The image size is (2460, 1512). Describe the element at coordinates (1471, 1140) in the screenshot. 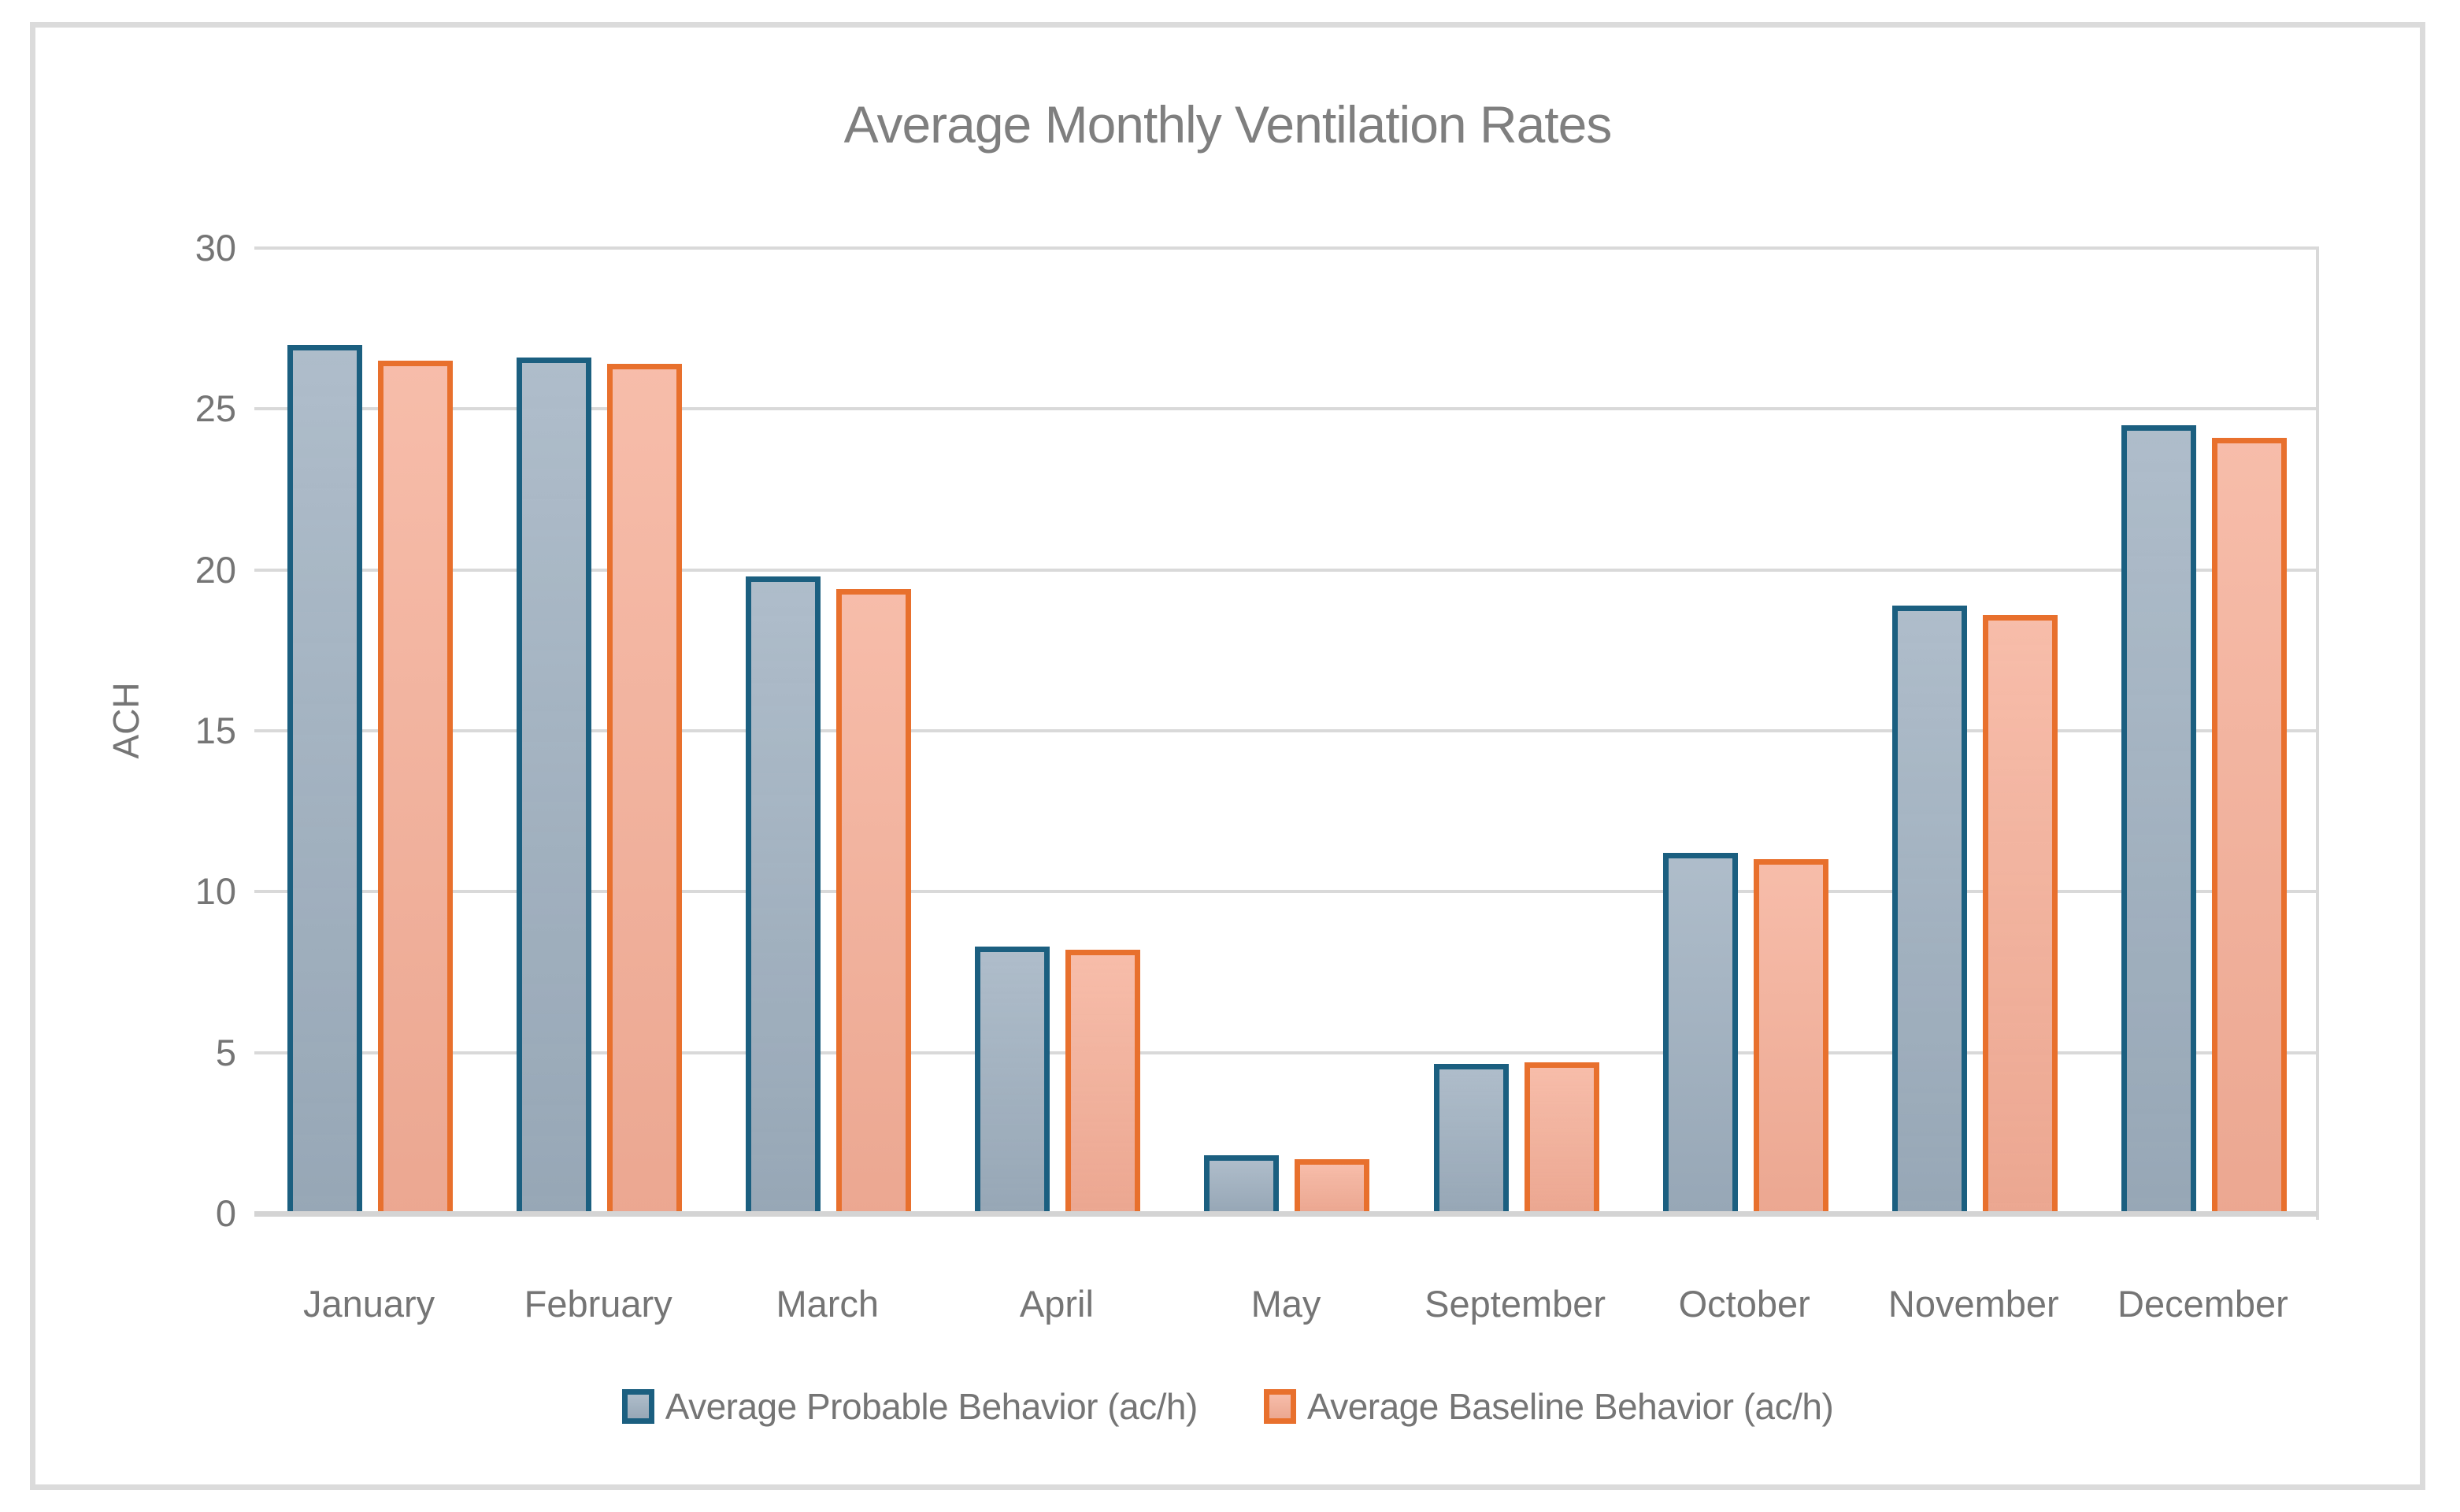

I see `bar-probable-september` at that location.